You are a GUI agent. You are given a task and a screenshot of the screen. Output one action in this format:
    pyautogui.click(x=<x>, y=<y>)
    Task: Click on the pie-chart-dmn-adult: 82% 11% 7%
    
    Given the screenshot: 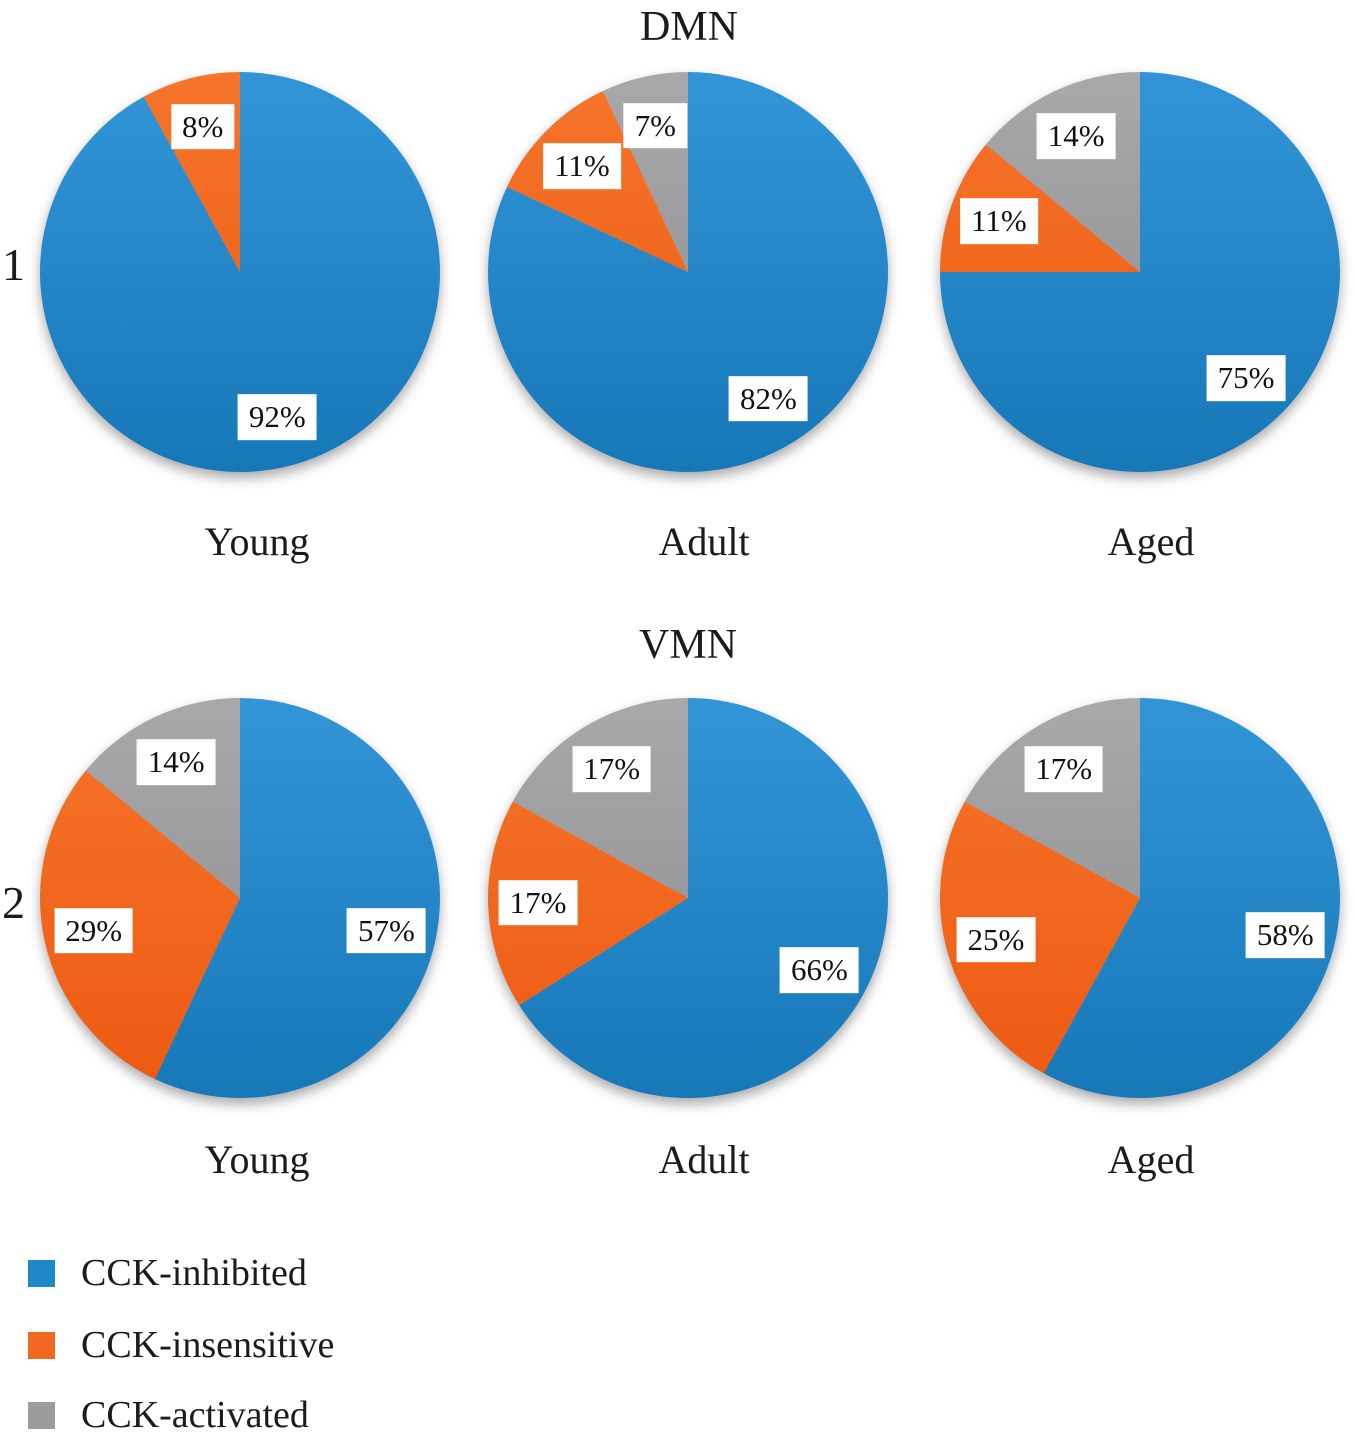 What is the action you would take?
    pyautogui.click(x=688, y=272)
    